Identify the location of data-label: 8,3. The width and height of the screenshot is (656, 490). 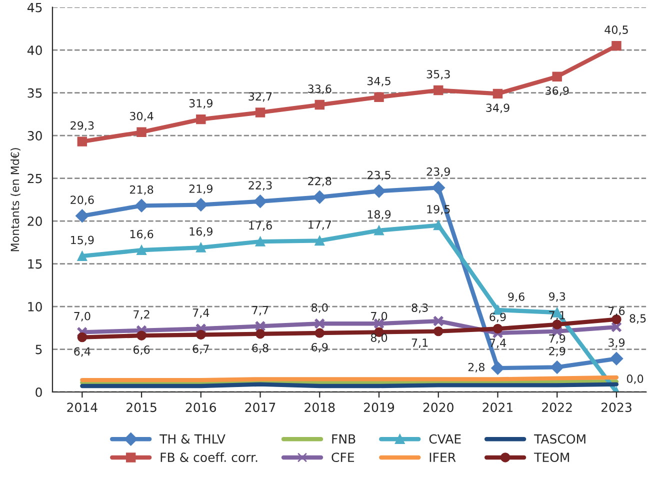
(420, 309).